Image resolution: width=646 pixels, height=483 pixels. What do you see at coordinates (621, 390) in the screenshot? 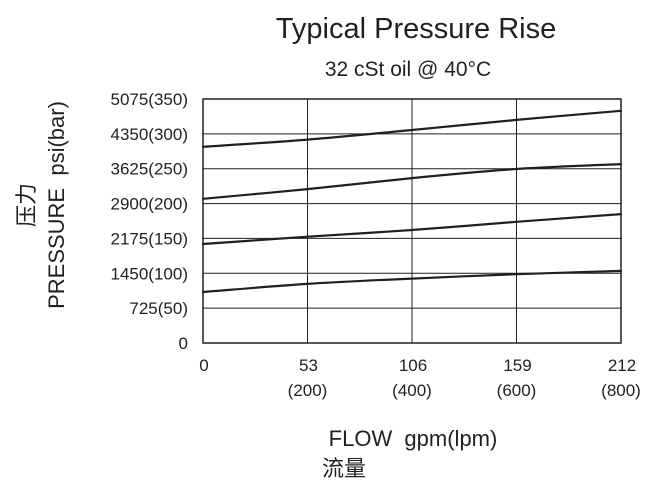
I see `x-tick-sublabel: (800)` at bounding box center [621, 390].